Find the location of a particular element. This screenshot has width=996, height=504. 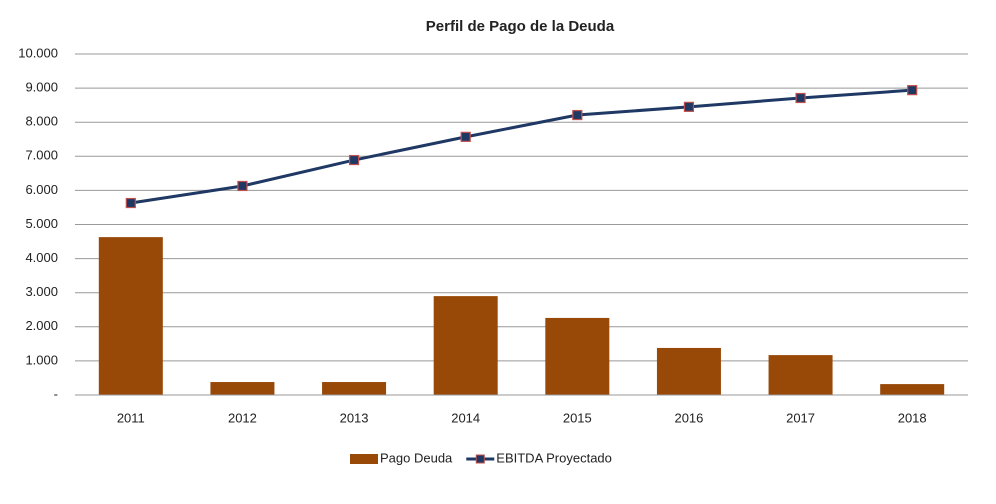

x-tick-label: 2016 is located at coordinates (688, 417).